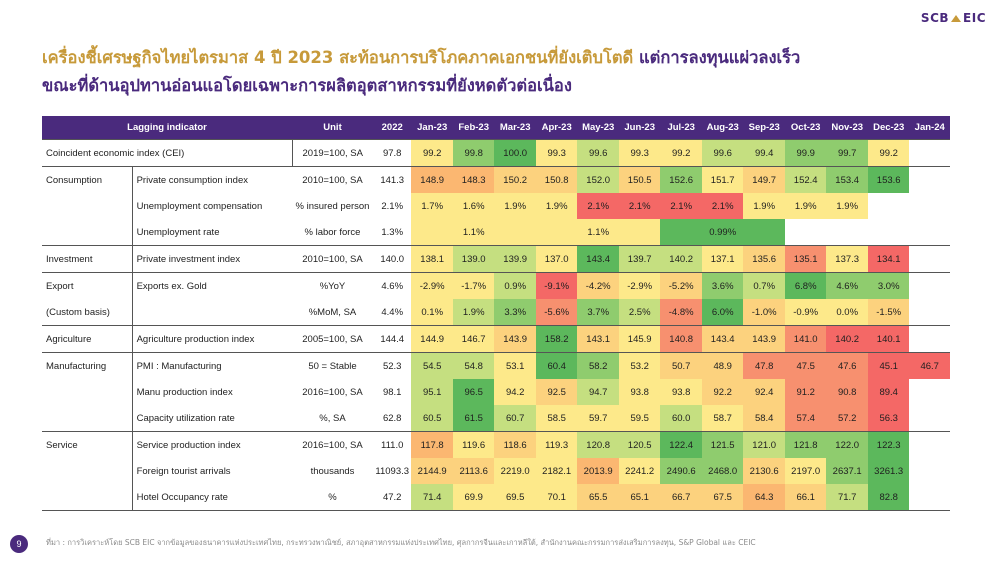 This screenshot has width=1000, height=563. Describe the element at coordinates (332, 232) in the screenshot. I see `unit-cell: % labor force` at that location.